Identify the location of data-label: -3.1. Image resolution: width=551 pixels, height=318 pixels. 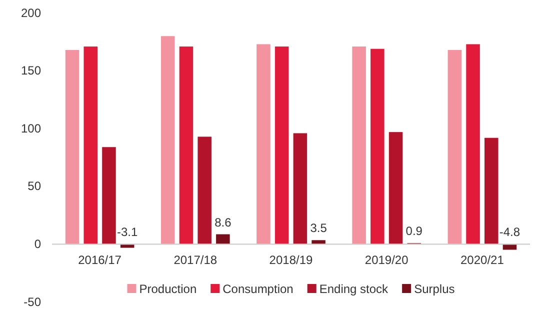
(127, 232).